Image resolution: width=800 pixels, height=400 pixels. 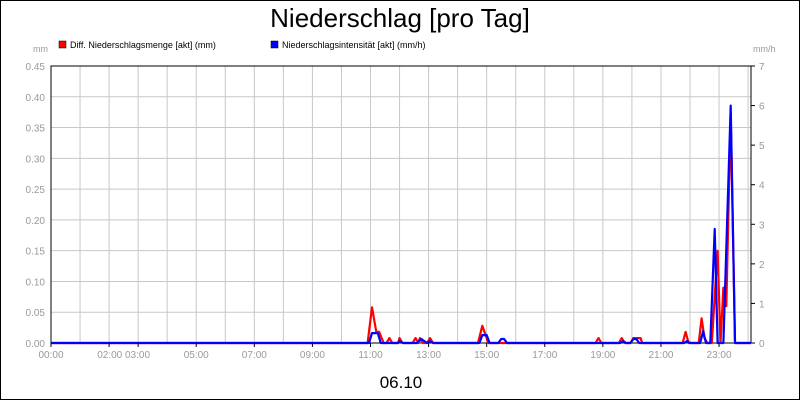 I want to click on y-right-tick-label: 3, so click(x=762, y=225).